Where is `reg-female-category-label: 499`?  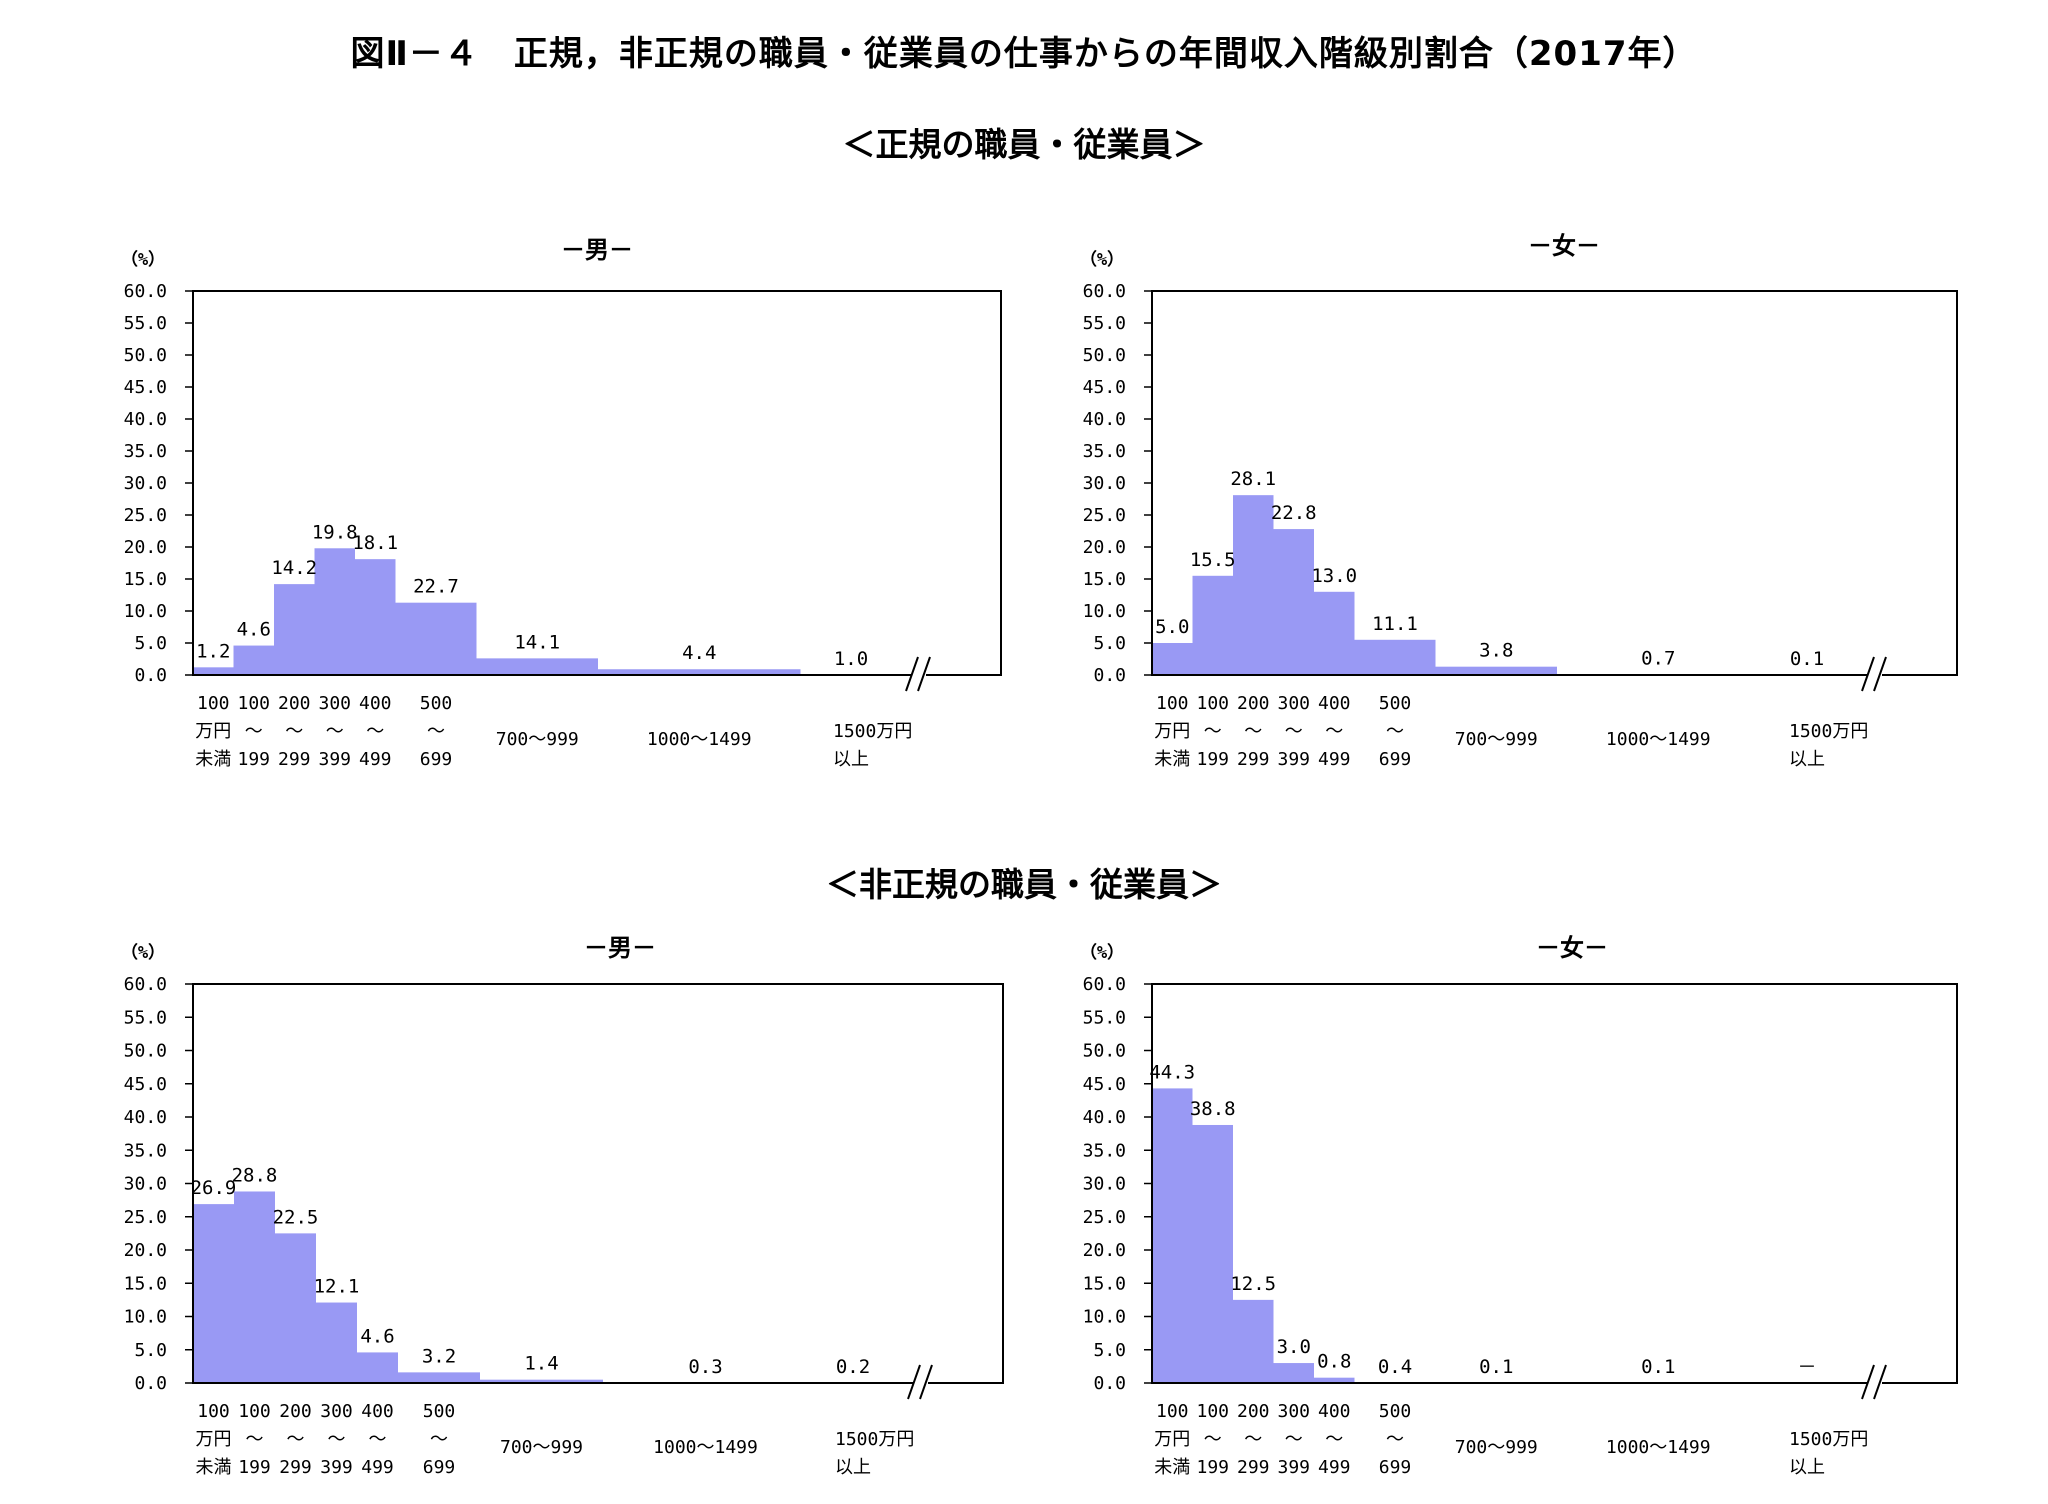 reg-female-category-label: 499 is located at coordinates (1334, 759).